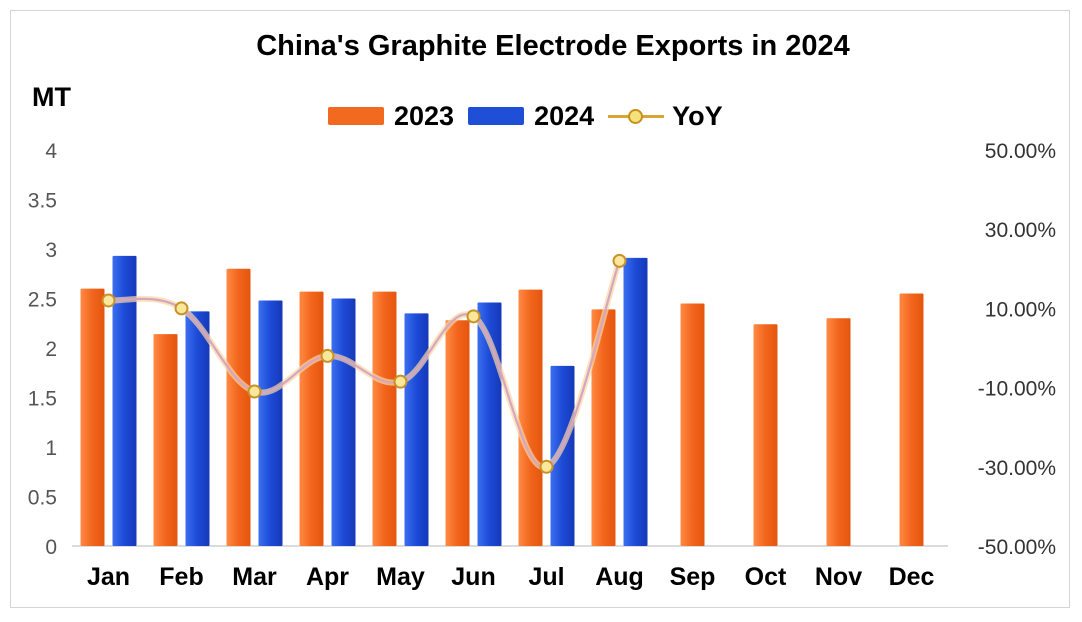  Describe the element at coordinates (42, 498) in the screenshot. I see `y-tick-label: 0.5` at that location.